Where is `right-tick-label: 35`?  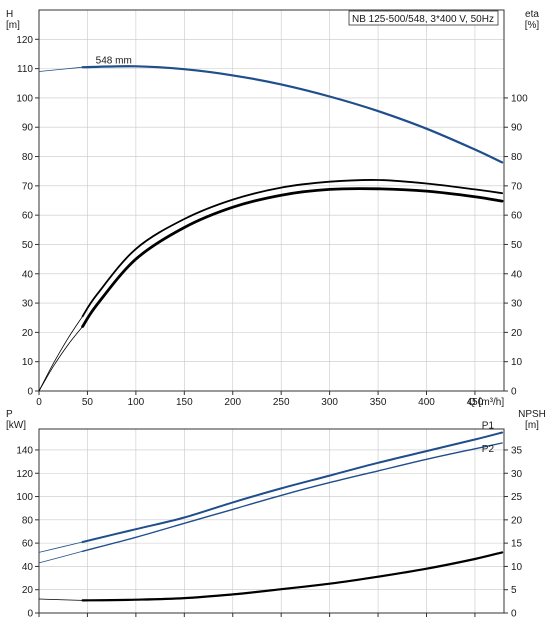 right-tick-label: 35 is located at coordinates (517, 450).